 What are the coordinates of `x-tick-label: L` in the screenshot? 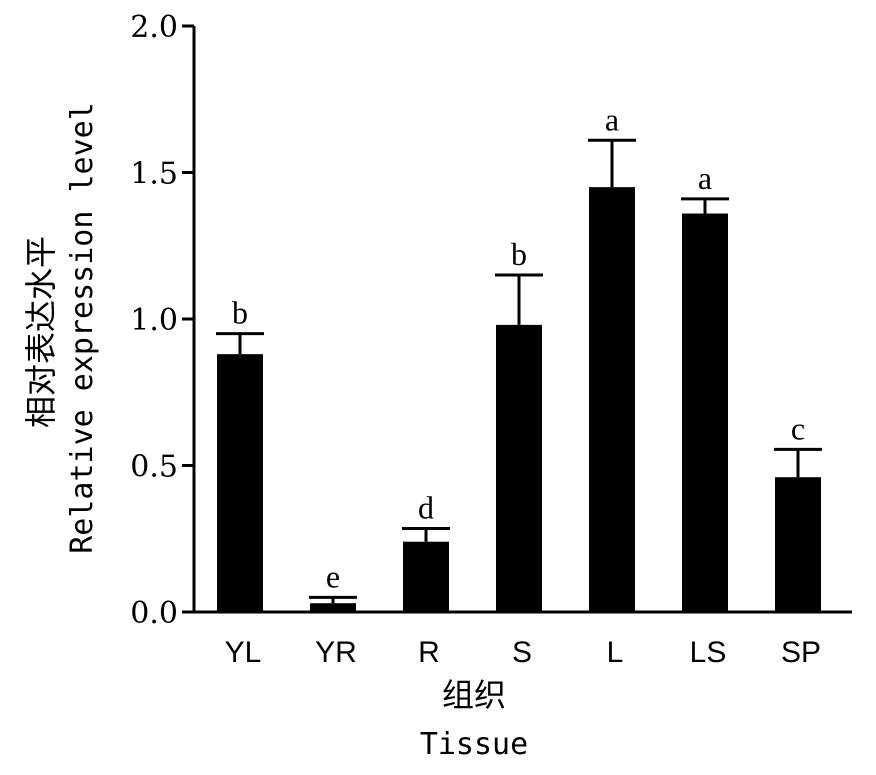 It's located at (615, 652).